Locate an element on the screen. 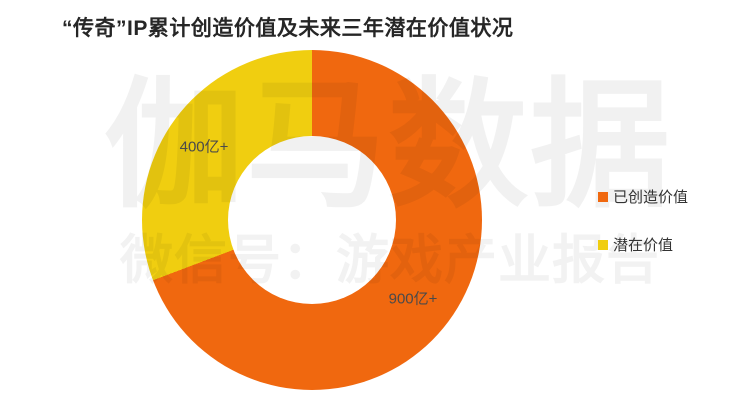 The height and width of the screenshot is (404, 750). legend: 已创造价值 潜在价值 is located at coordinates (643, 221).